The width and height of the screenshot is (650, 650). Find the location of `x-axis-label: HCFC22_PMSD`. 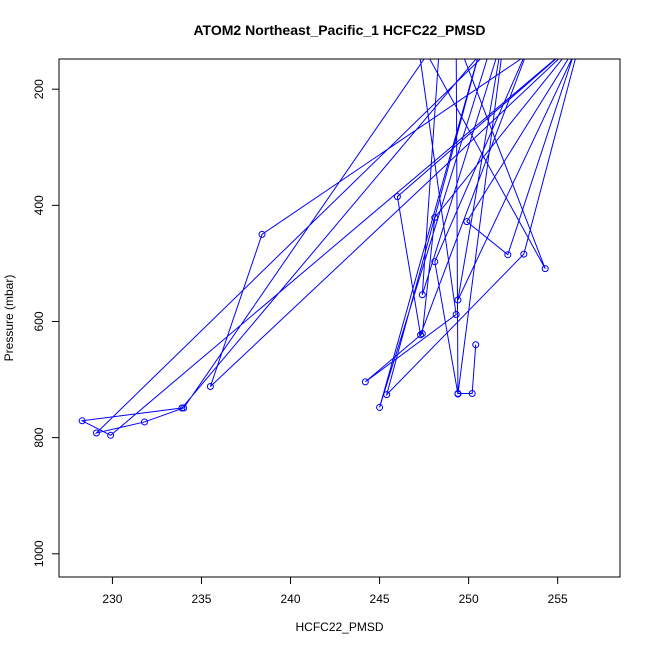

x-axis-label: HCFC22_PMSD is located at coordinates (339, 627).